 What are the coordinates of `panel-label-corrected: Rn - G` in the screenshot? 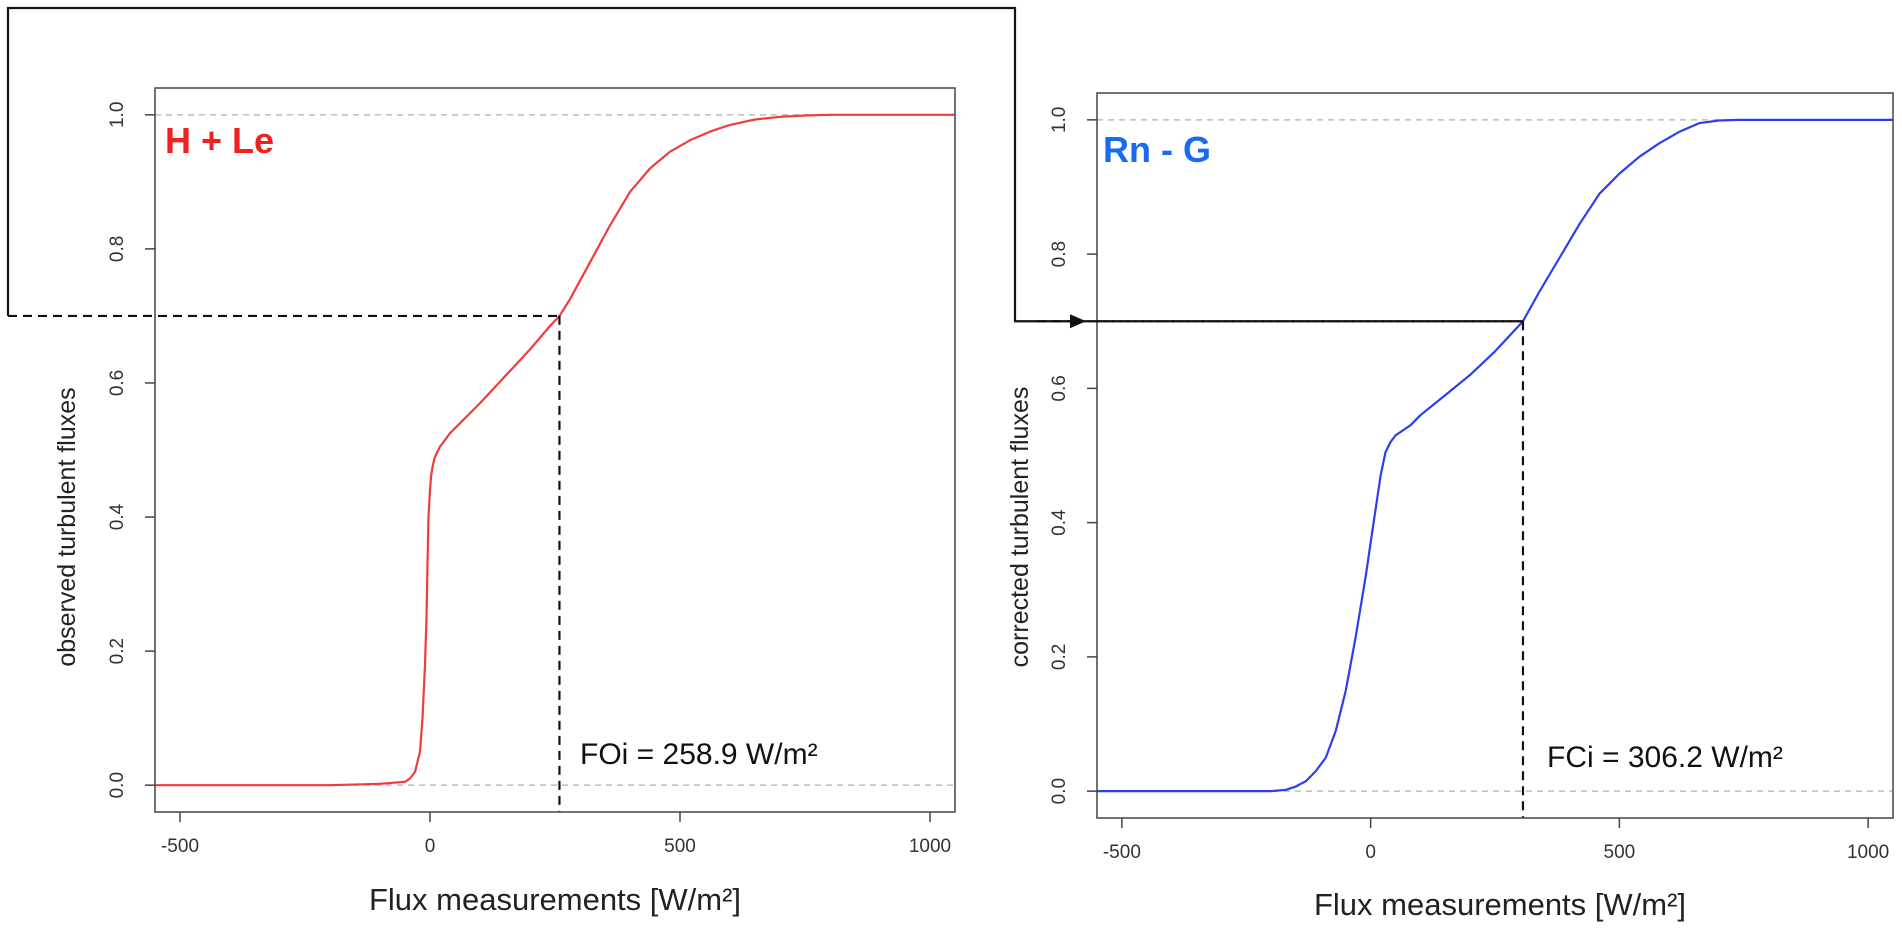 It's located at (1157, 149).